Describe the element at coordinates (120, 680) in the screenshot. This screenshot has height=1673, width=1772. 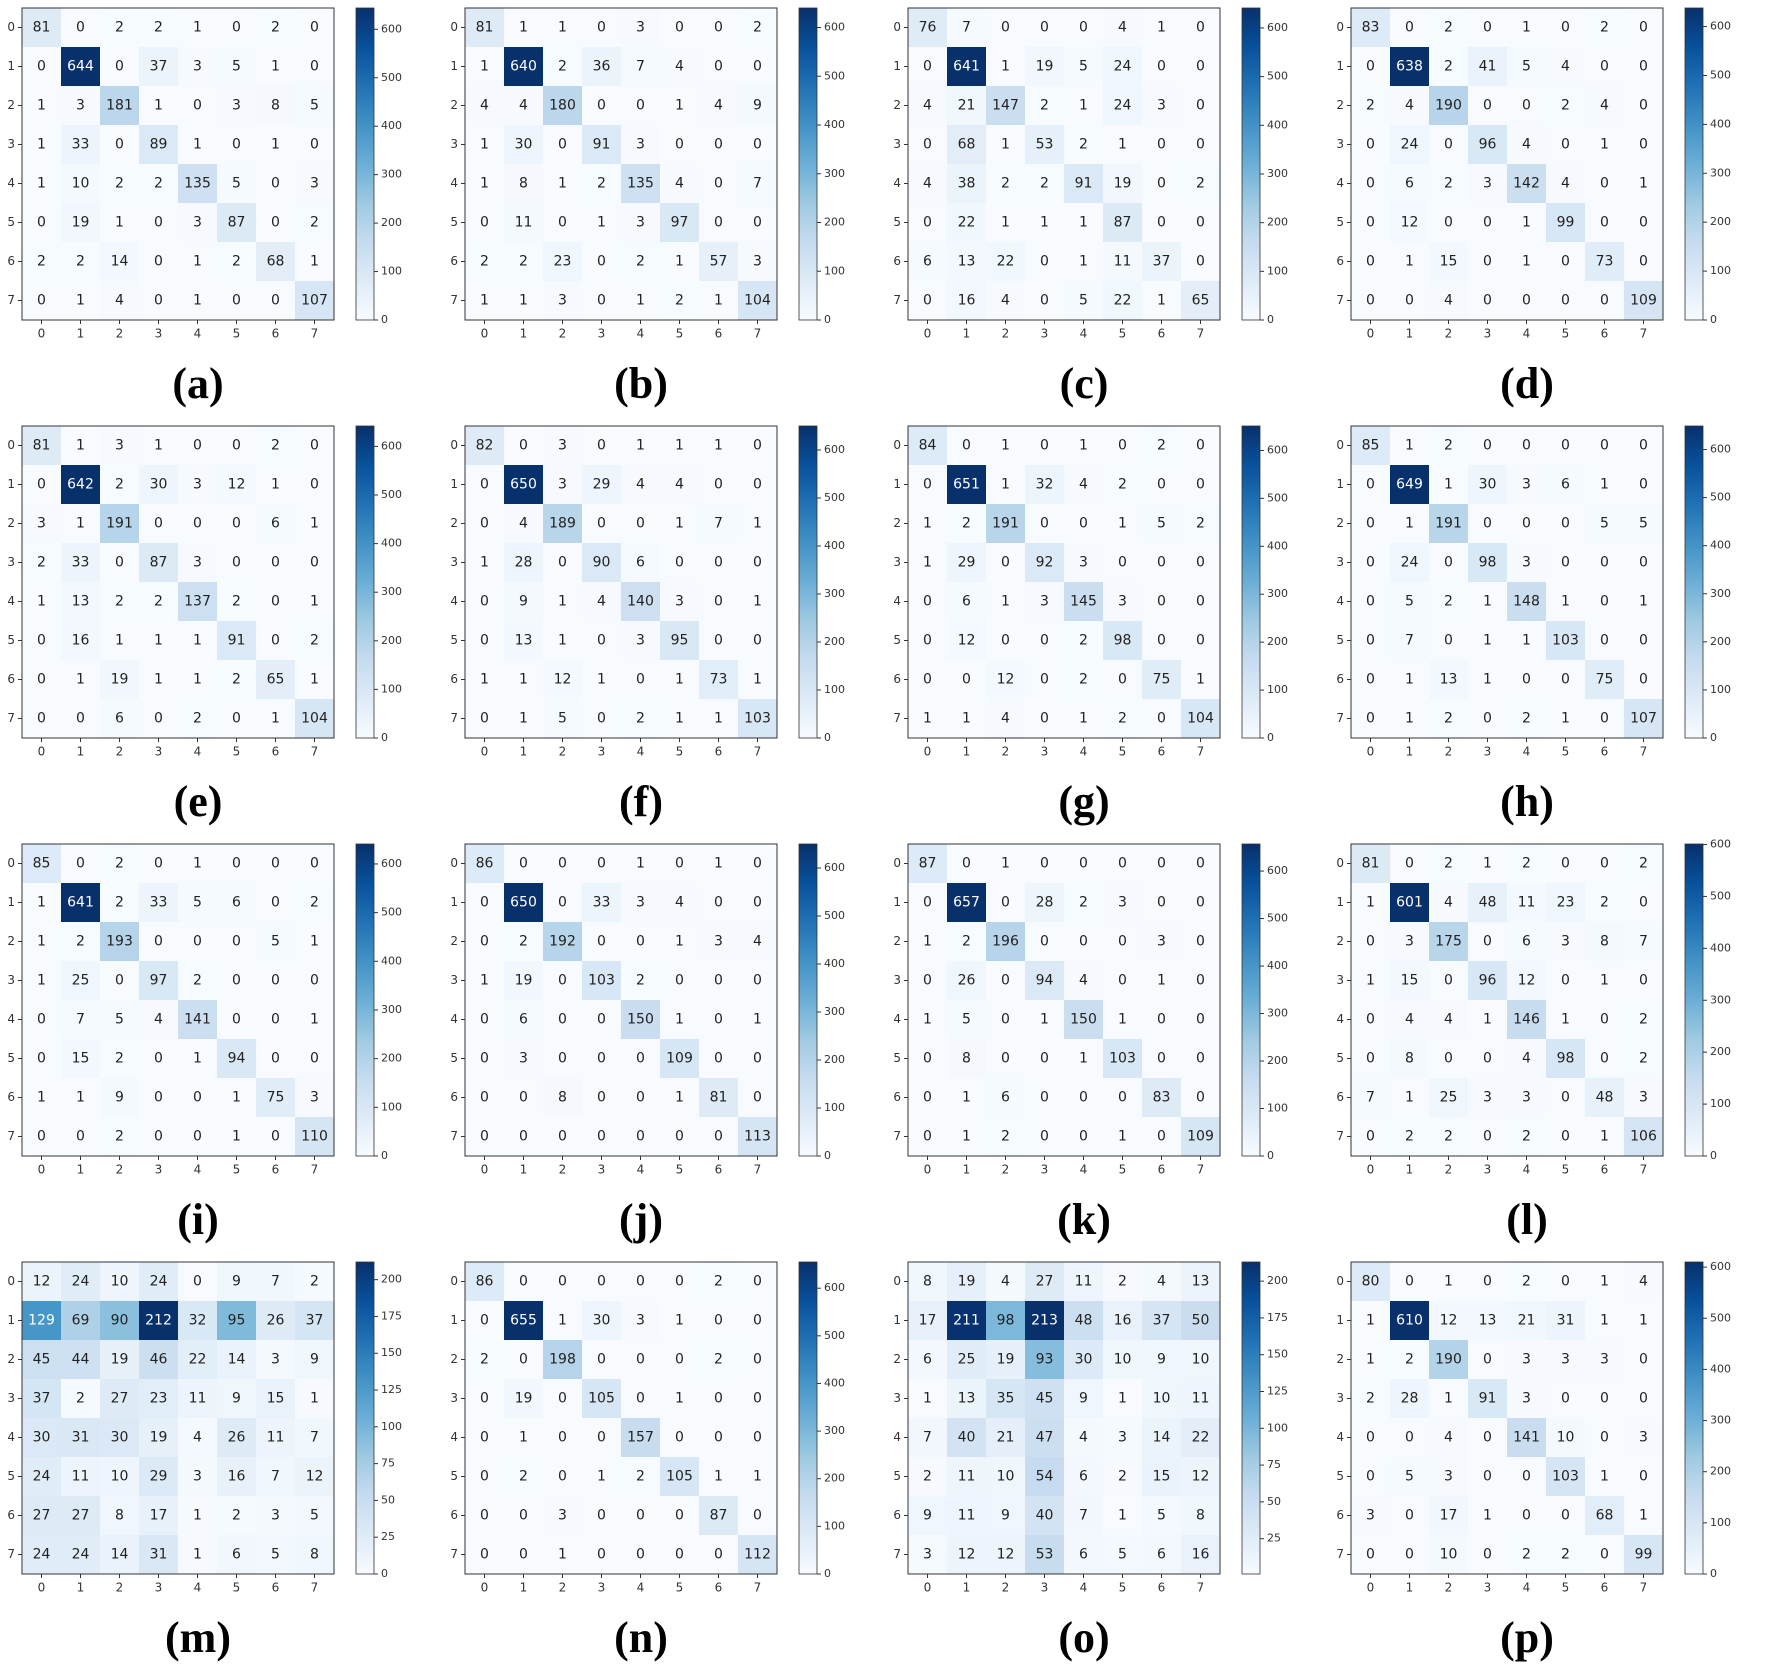
I see `cell-value: 19` at that location.